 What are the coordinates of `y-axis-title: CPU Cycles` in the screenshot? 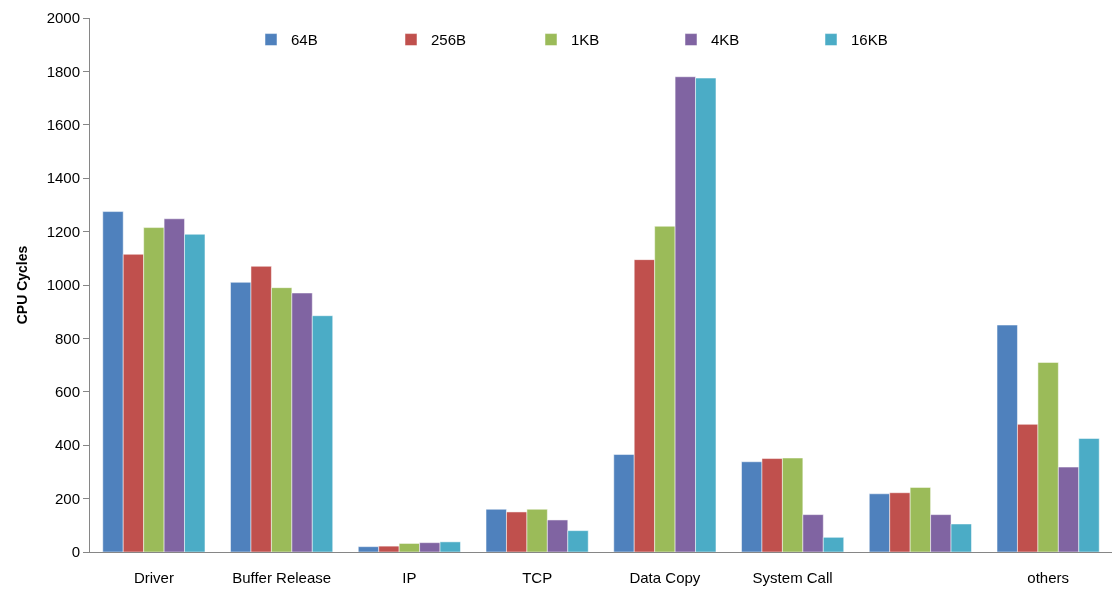 It's located at (22, 285).